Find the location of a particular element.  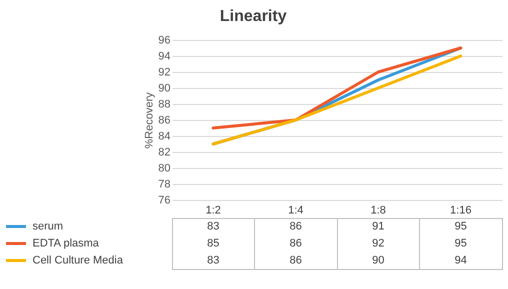

data-label: 94 is located at coordinates (460, 260).